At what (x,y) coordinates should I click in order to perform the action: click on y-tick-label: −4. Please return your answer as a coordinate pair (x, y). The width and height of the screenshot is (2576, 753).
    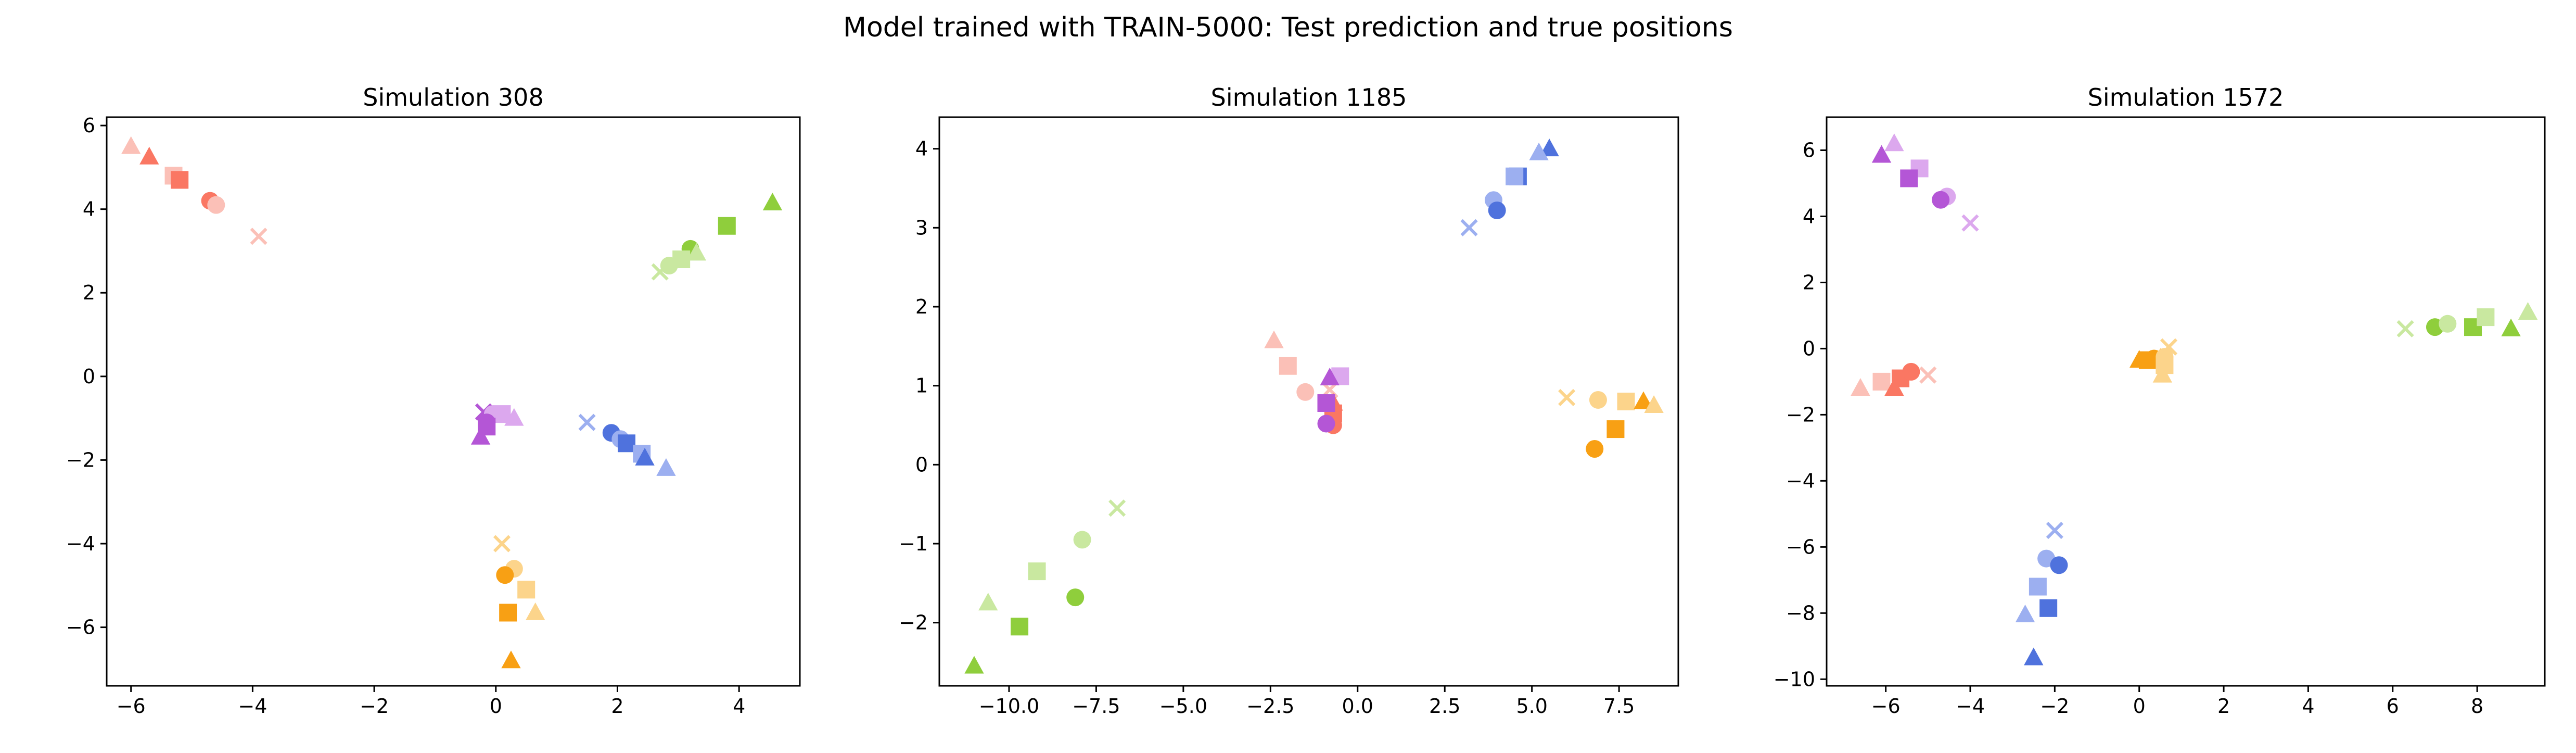
    Looking at the image, I should click on (80, 544).